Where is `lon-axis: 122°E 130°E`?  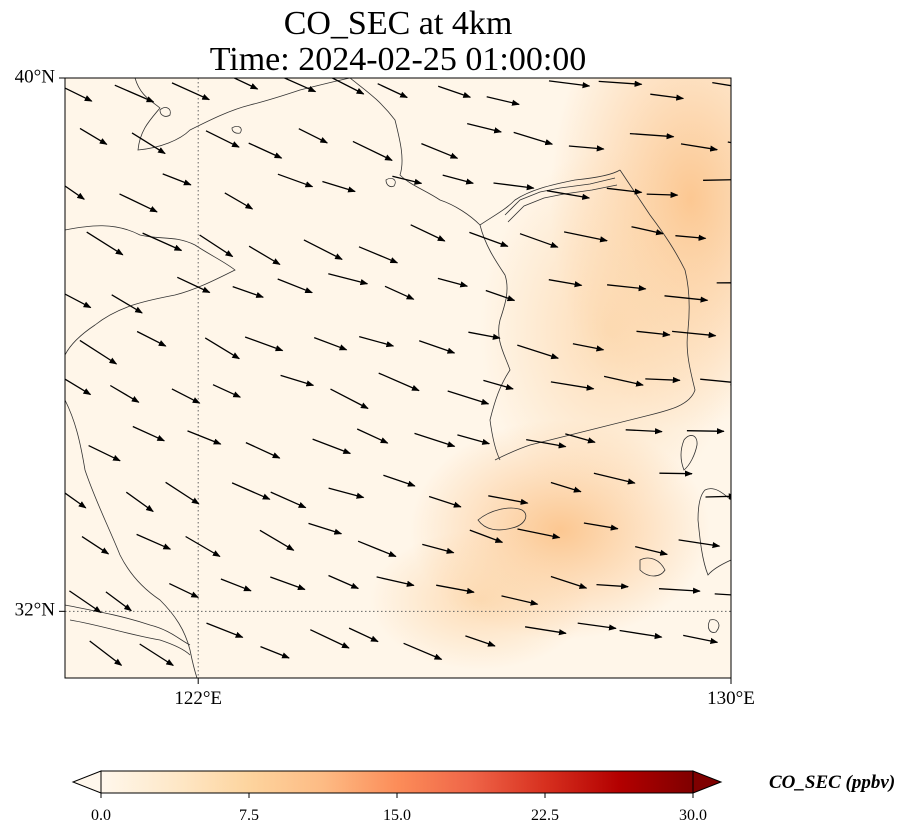
lon-axis: 122°E 130°E is located at coordinates (464, 693).